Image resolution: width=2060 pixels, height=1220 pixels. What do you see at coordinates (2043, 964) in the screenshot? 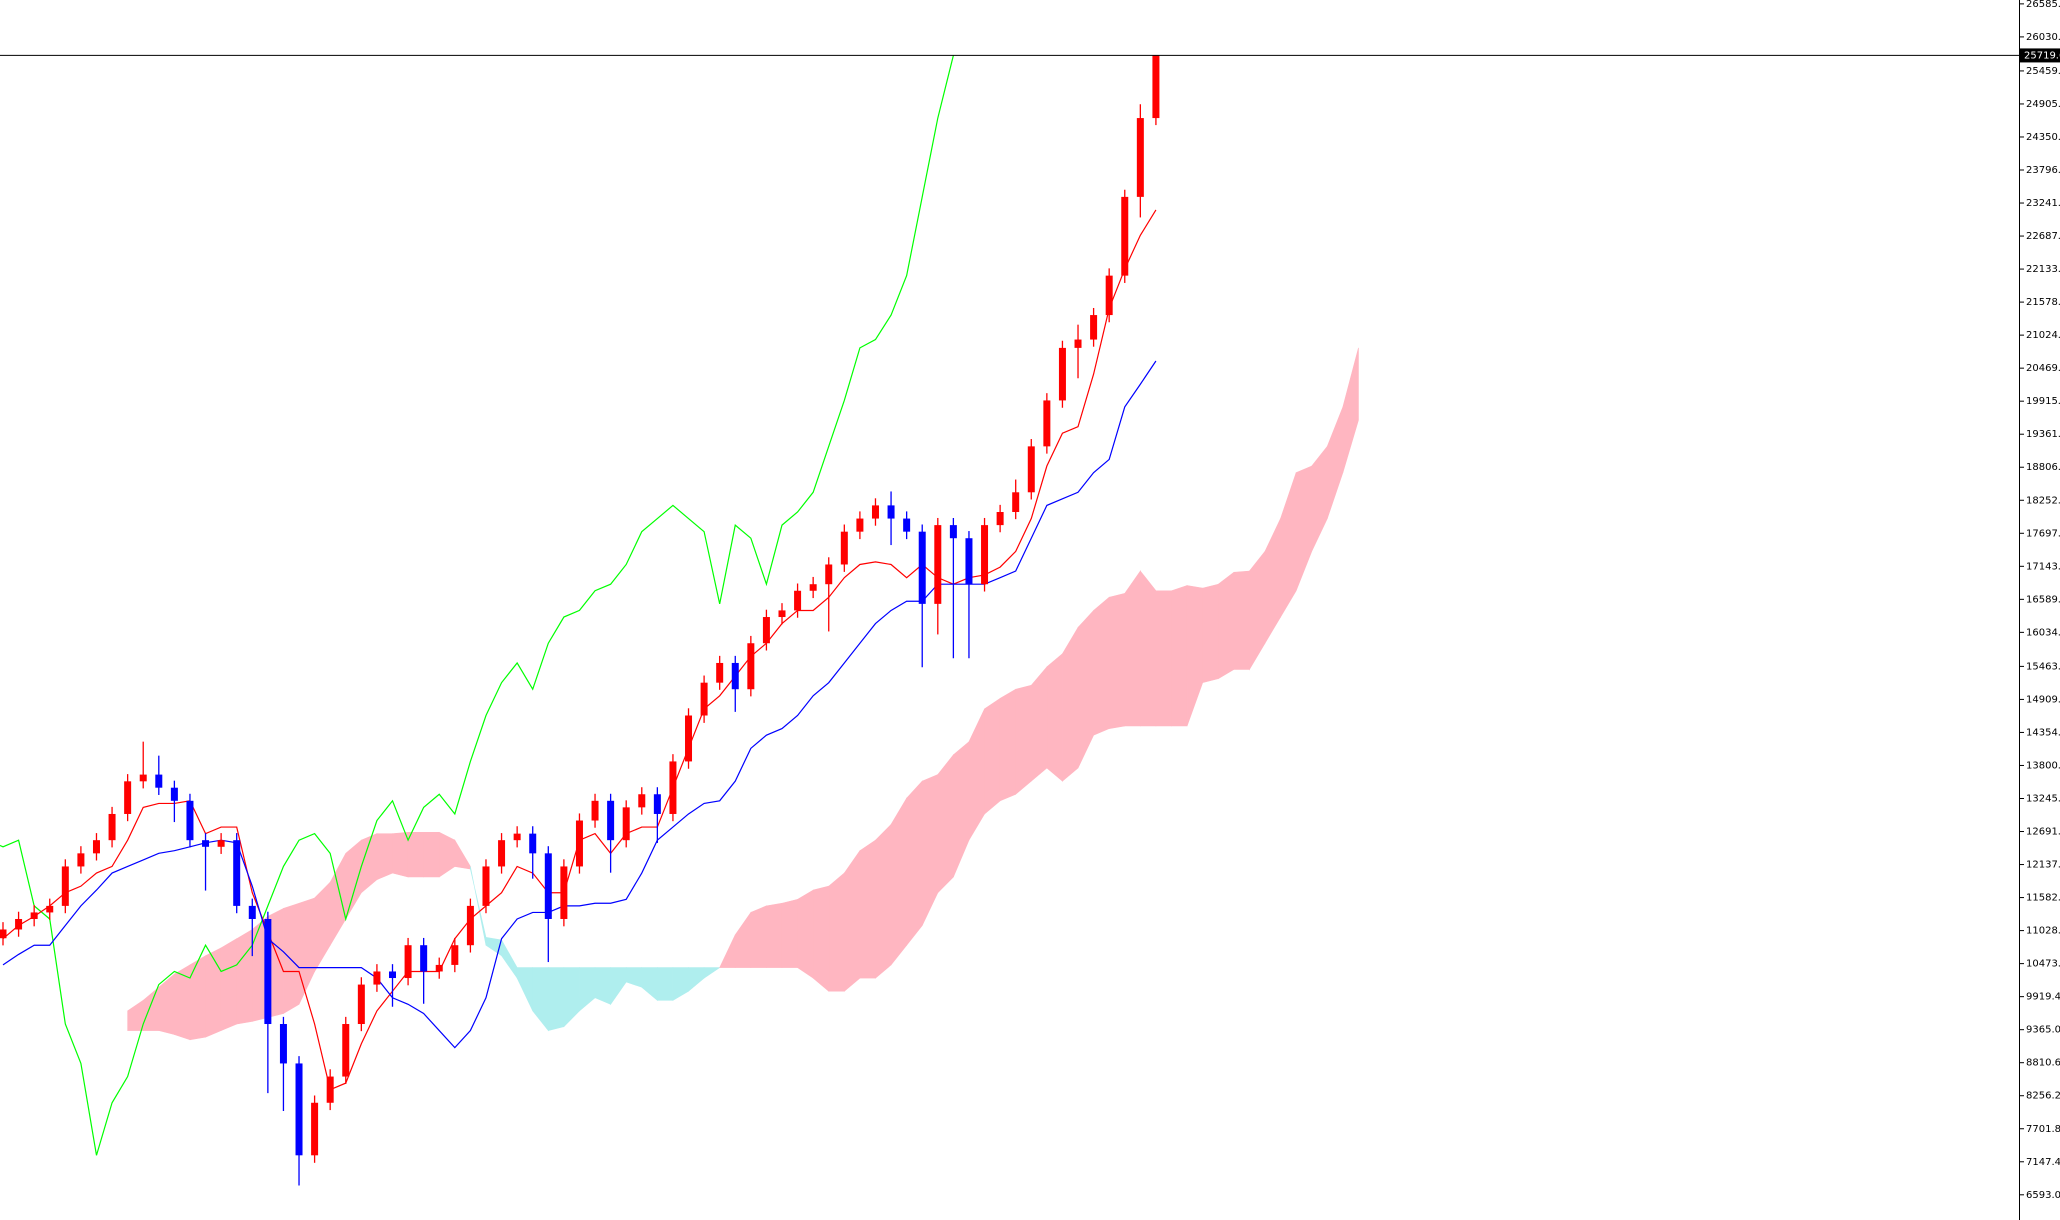
I see `y-tick-label: 10473.8` at bounding box center [2043, 964].